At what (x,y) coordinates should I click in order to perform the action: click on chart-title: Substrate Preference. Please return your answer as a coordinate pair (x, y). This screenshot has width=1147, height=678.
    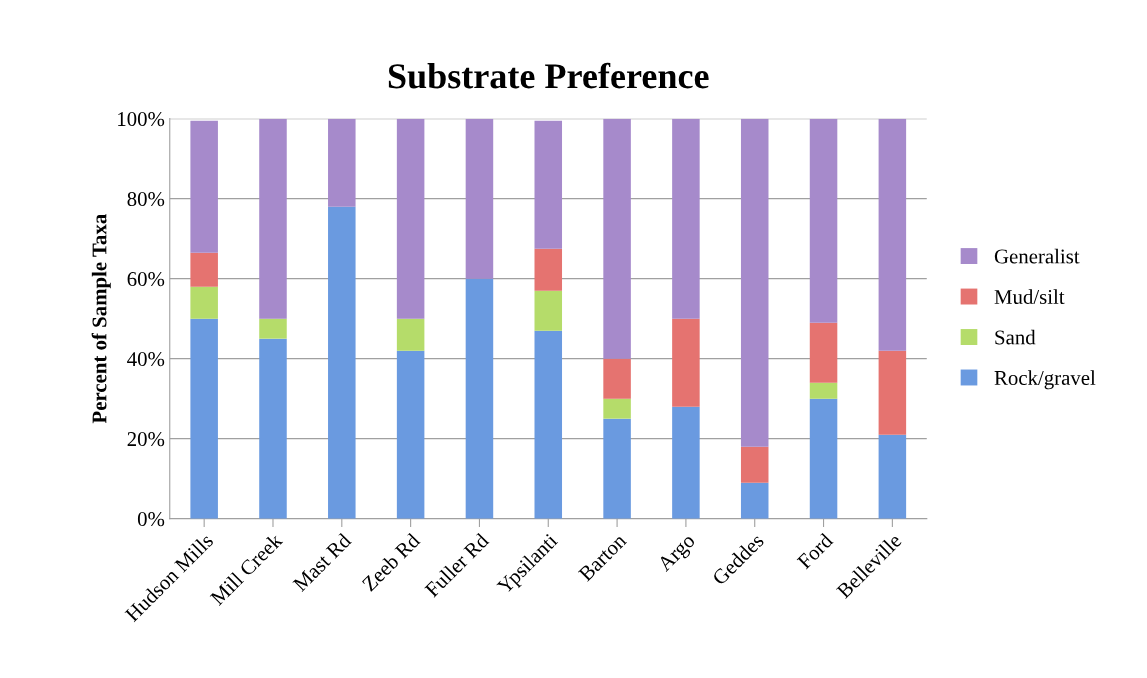
    Looking at the image, I should click on (548, 75).